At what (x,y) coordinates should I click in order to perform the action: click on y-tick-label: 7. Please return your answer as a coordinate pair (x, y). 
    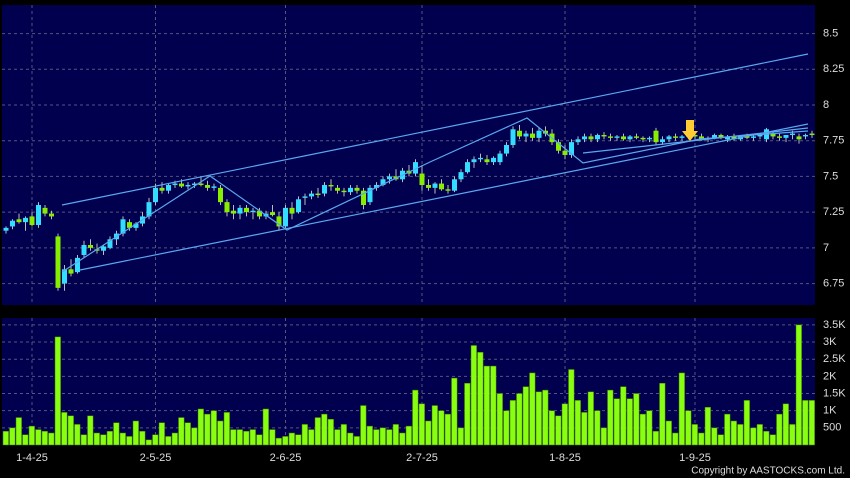
    Looking at the image, I should click on (826, 248).